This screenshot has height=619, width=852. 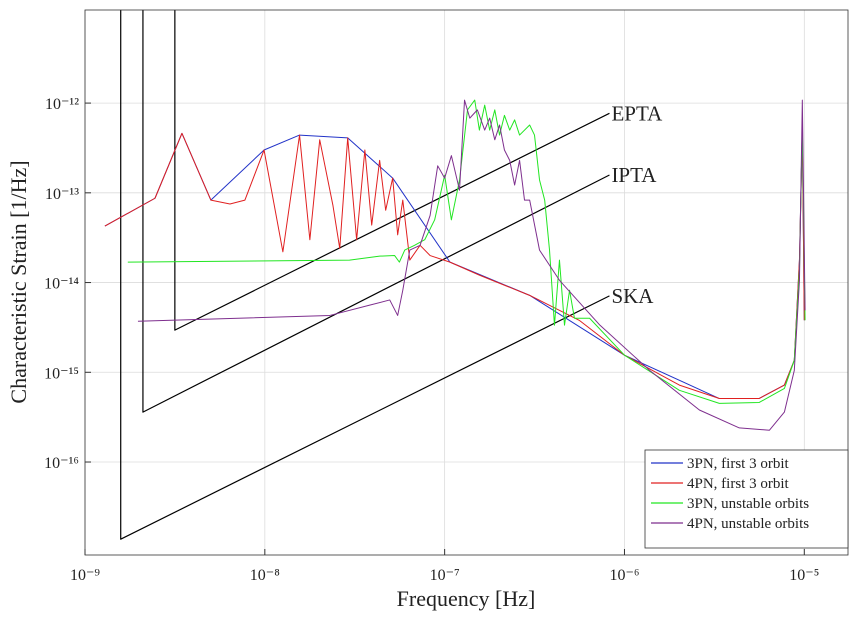 What do you see at coordinates (738, 464) in the screenshot?
I see `legend-label: 3PN, first 3 orbit` at bounding box center [738, 464].